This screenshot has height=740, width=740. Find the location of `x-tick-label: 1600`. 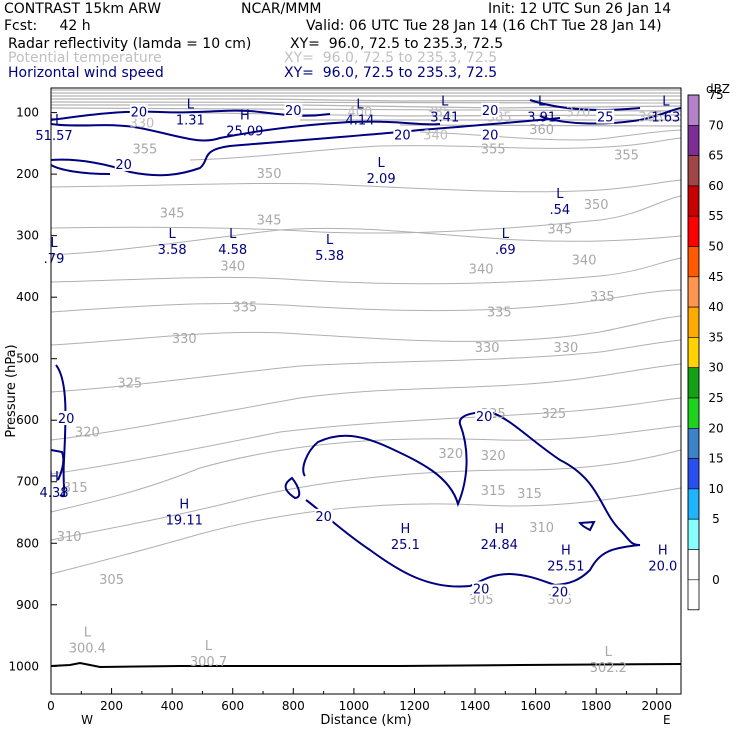

x-tick-label: 1600 is located at coordinates (535, 706).